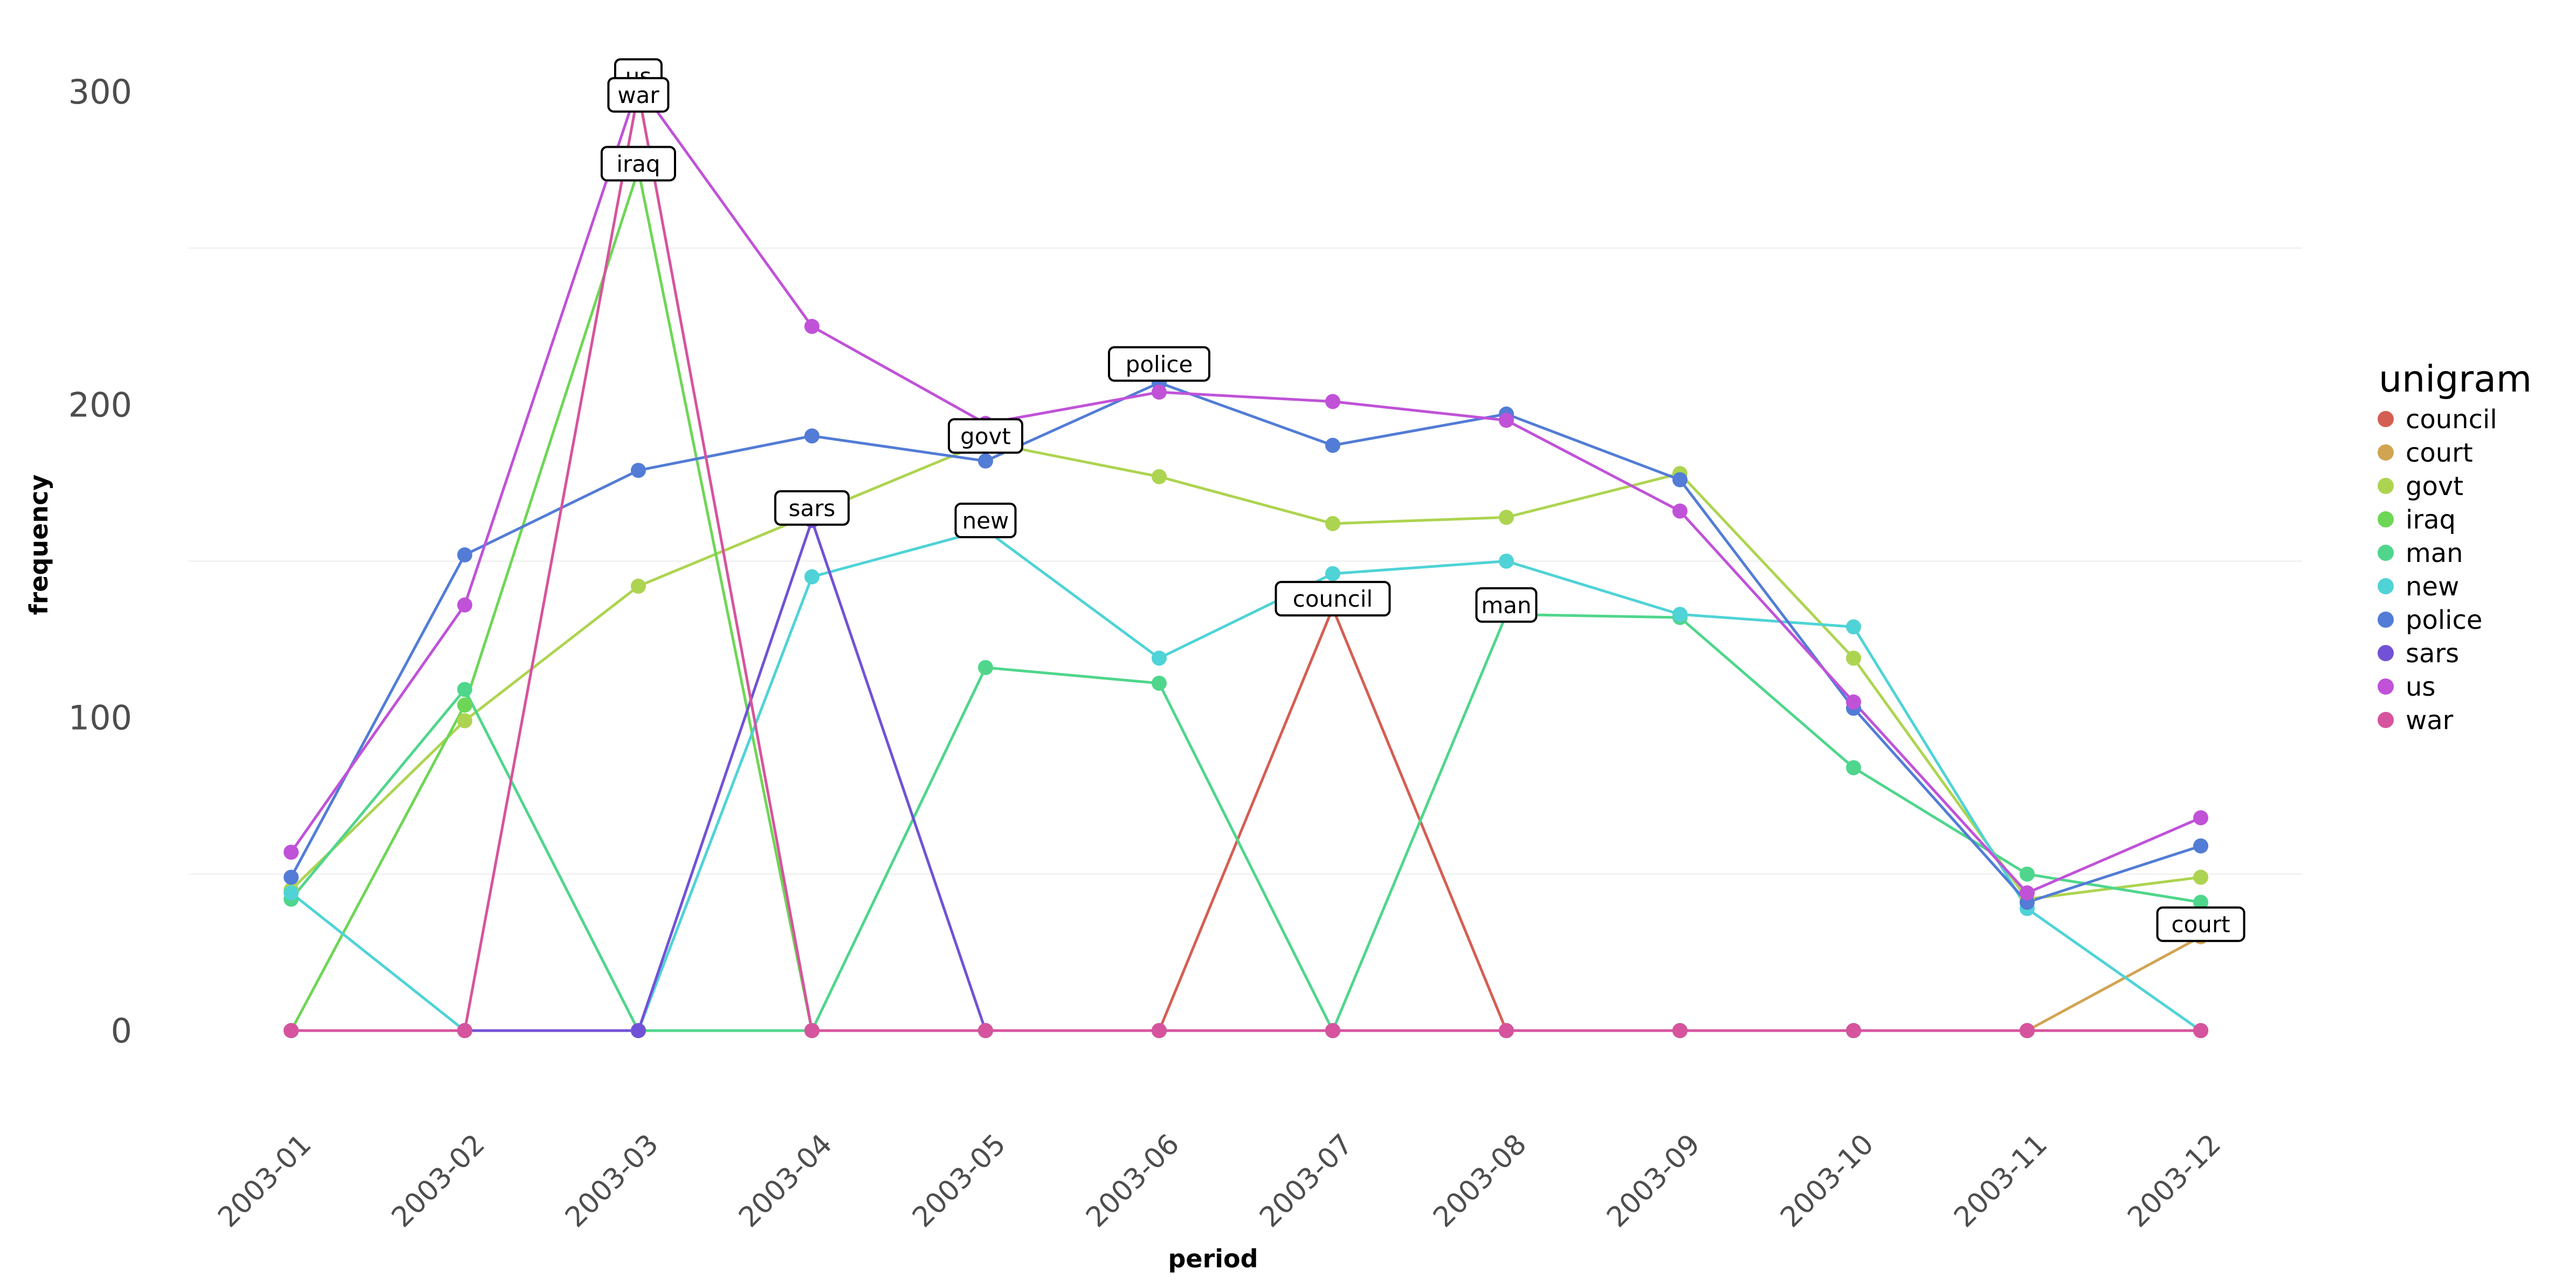 Image resolution: width=2576 pixels, height=1283 pixels. Describe the element at coordinates (785, 1181) in the screenshot. I see `x-tick-label: 2003-04` at that location.